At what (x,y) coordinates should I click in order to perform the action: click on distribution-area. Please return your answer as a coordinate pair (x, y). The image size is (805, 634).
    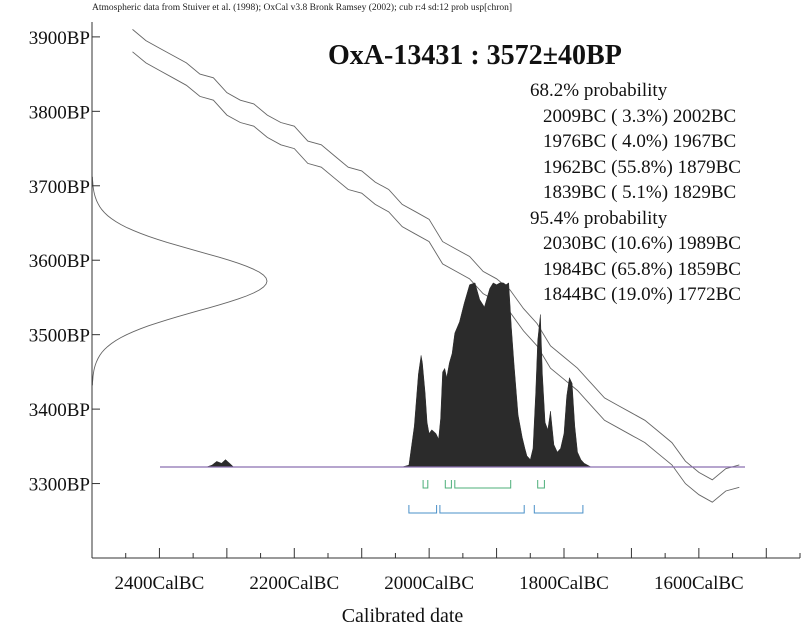
    Looking at the image, I should click on (405, 375).